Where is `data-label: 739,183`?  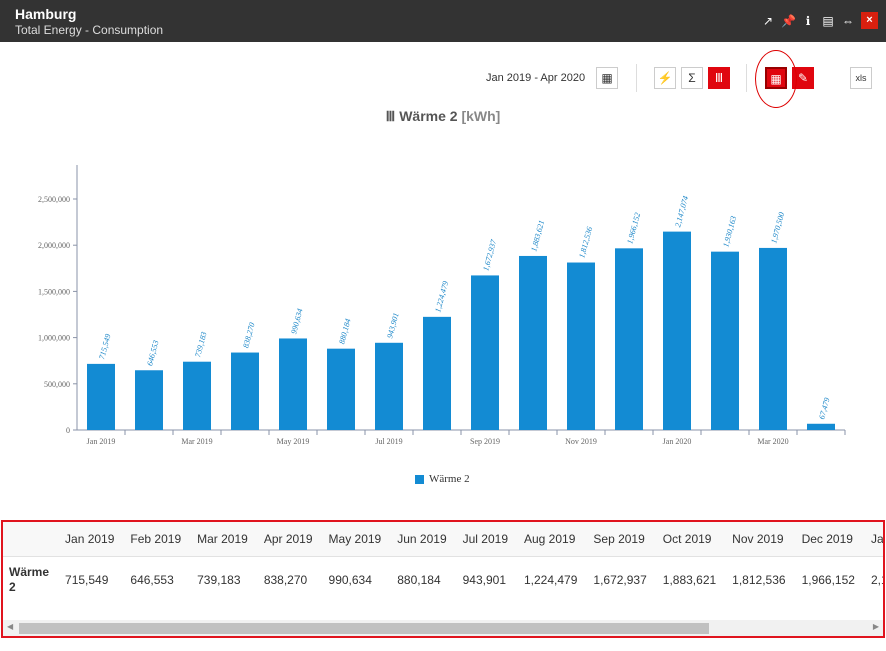 data-label: 739,183 is located at coordinates (200, 344).